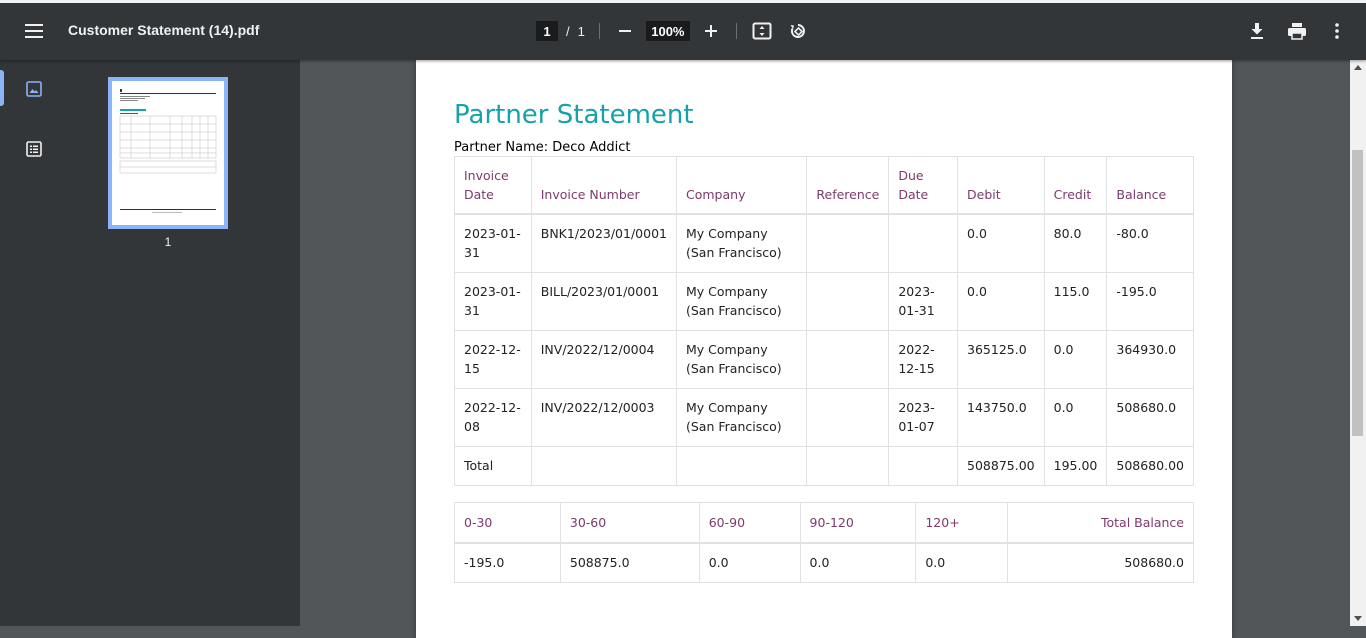 Image resolution: width=1366 pixels, height=638 pixels. I want to click on cell-credit: 115.0, so click(1075, 301).